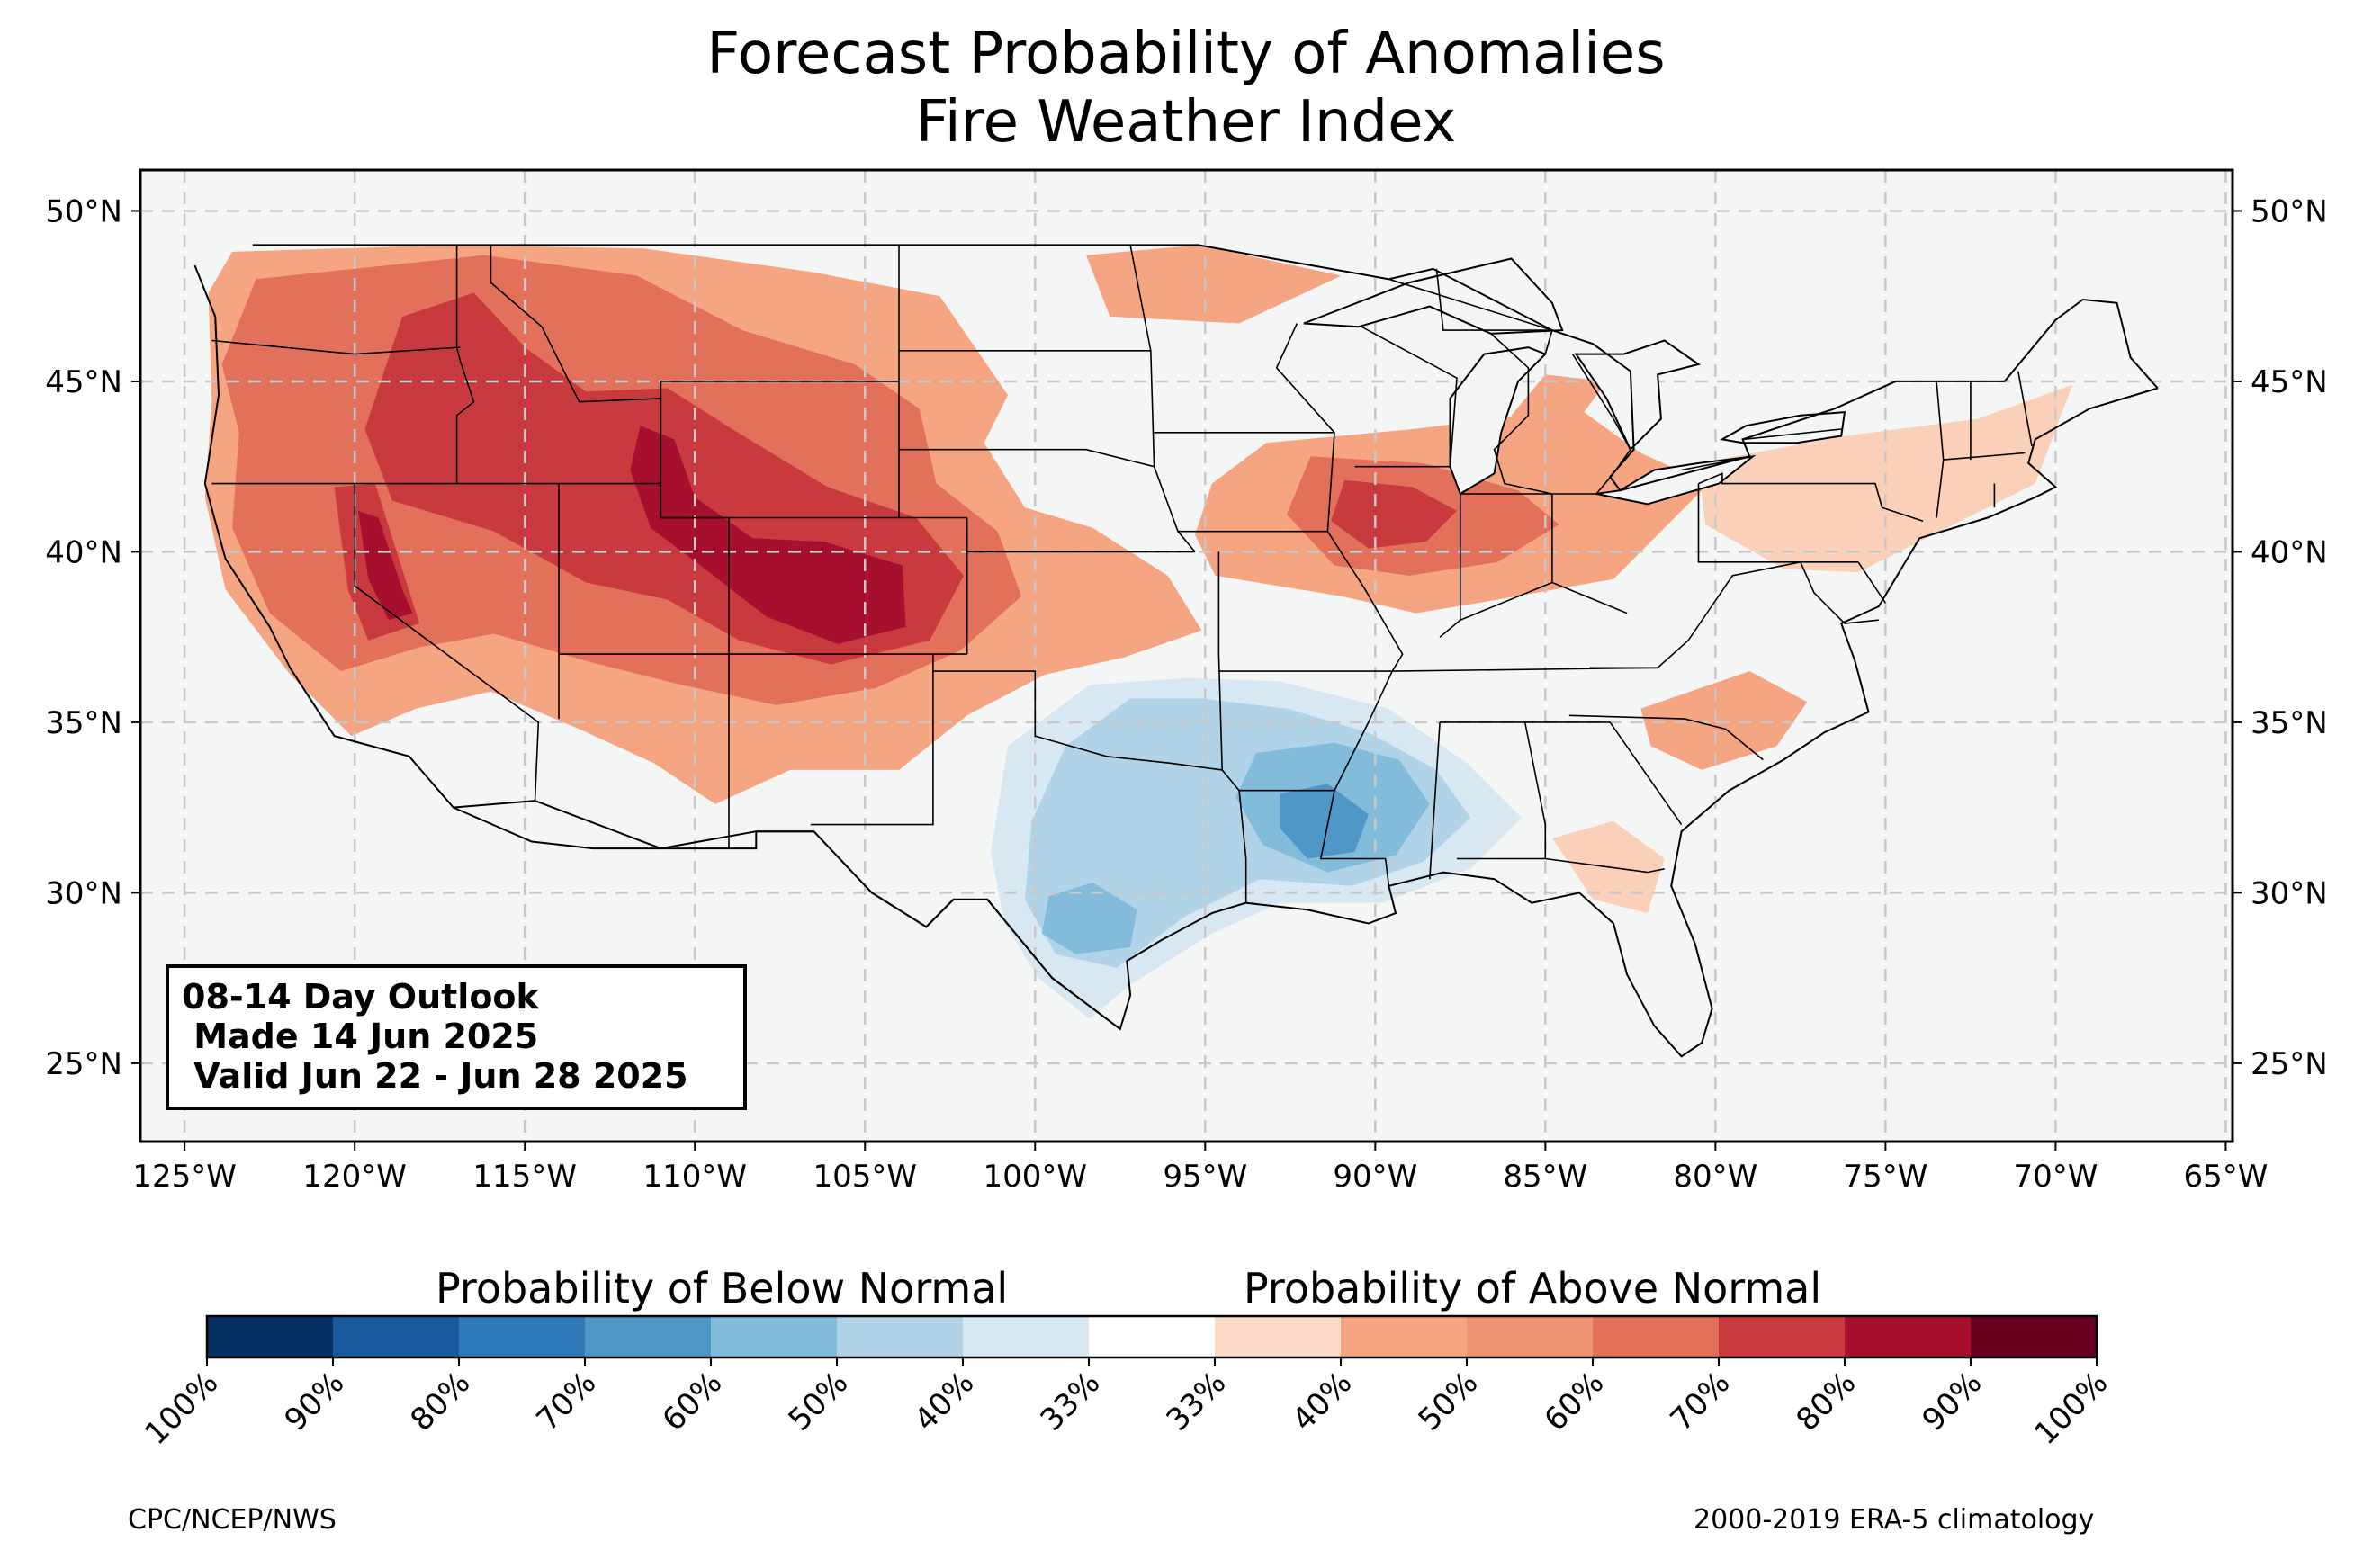  What do you see at coordinates (1449, 1401) in the screenshot?
I see `colorbar-tick-label: 50%` at bounding box center [1449, 1401].